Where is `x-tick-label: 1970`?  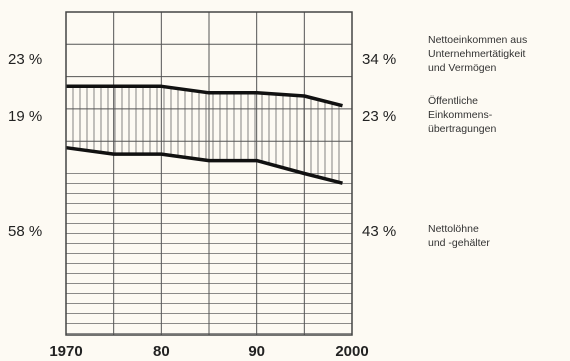 x-tick-label: 1970 is located at coordinates (65, 351).